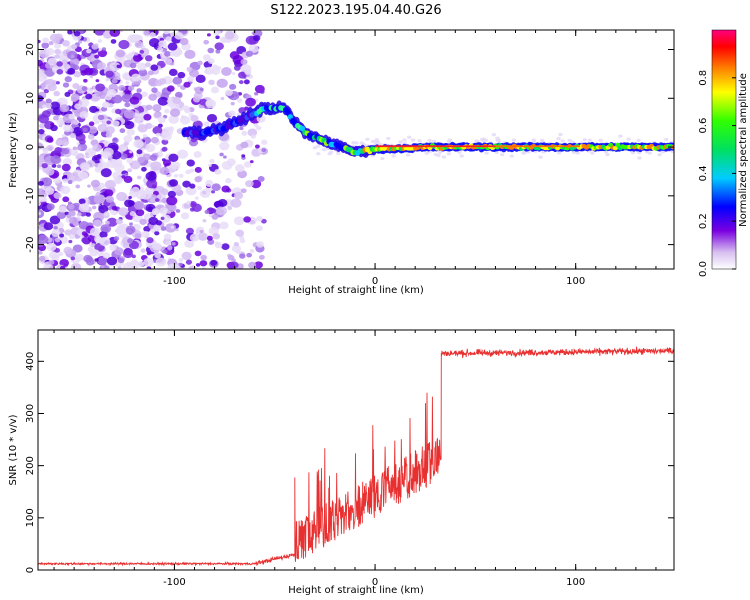  What do you see at coordinates (703, 78) in the screenshot?
I see `colorbar-tick-label: 0.8` at bounding box center [703, 78].